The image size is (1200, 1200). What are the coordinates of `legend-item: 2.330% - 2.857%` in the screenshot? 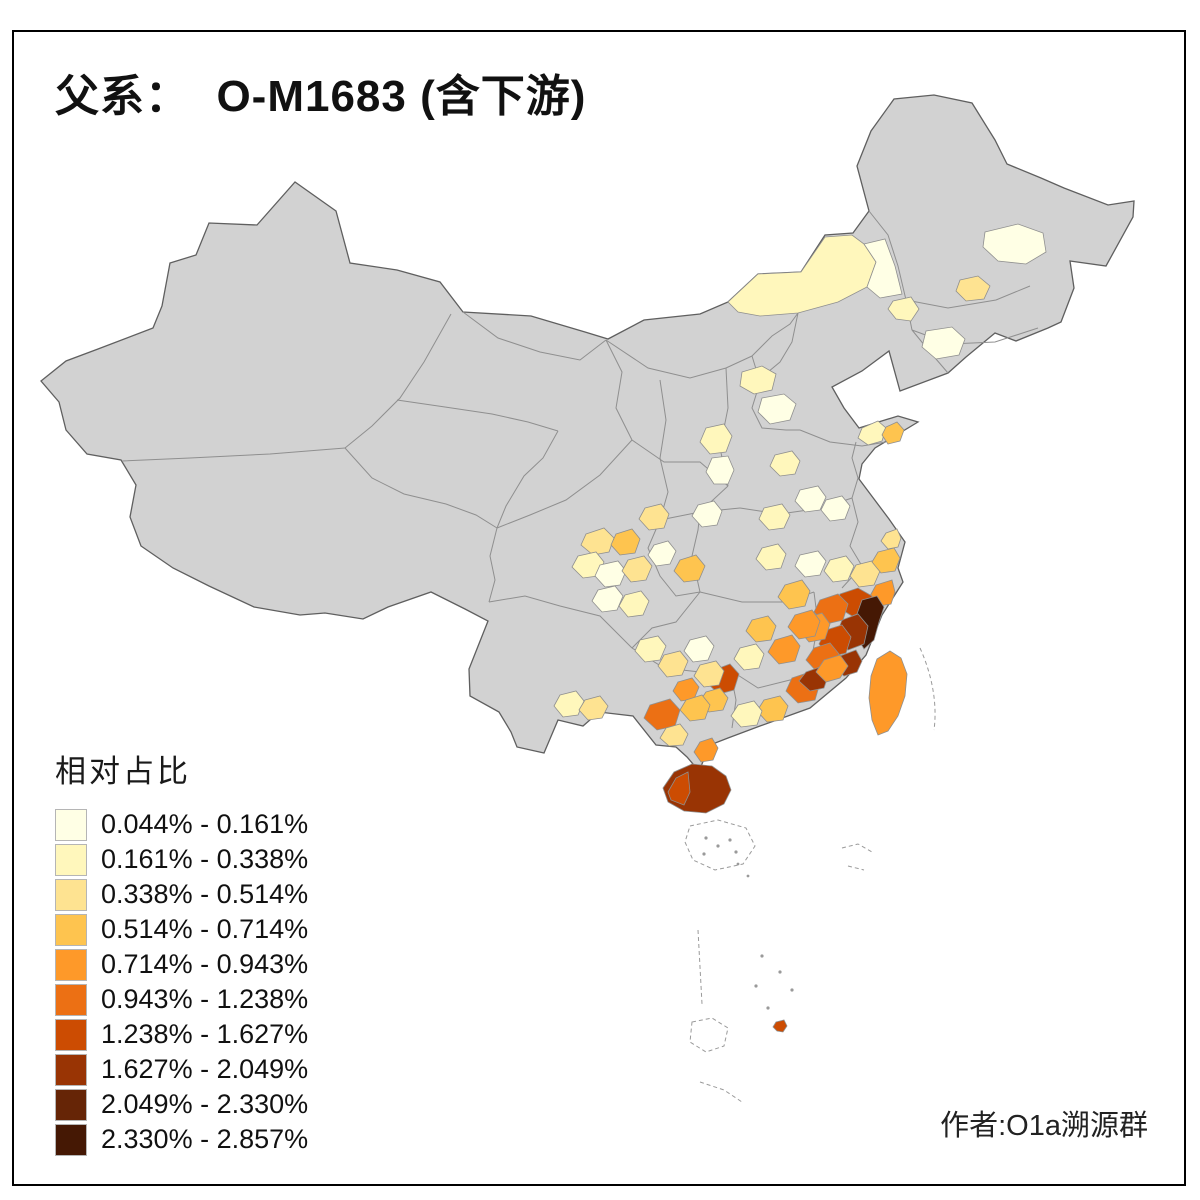 It's located at (181, 1139).